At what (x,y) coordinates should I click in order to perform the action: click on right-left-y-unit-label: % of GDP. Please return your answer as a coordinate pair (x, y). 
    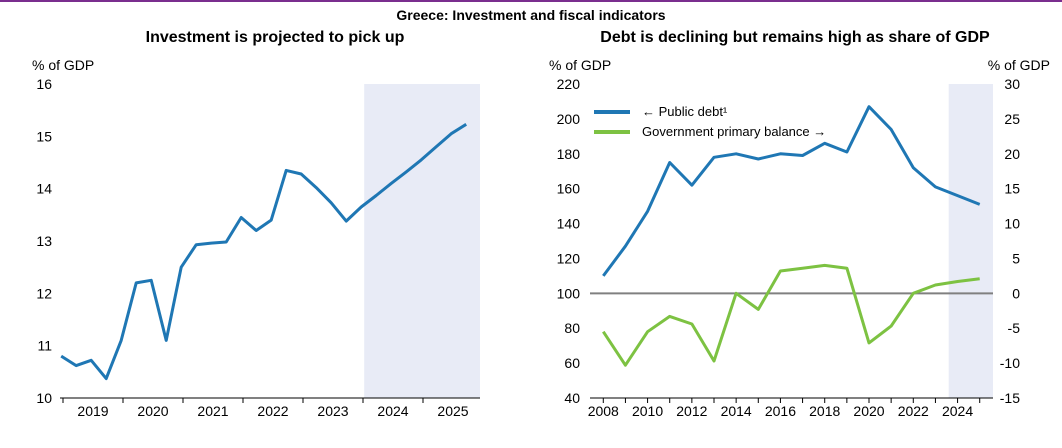
    Looking at the image, I should click on (580, 65).